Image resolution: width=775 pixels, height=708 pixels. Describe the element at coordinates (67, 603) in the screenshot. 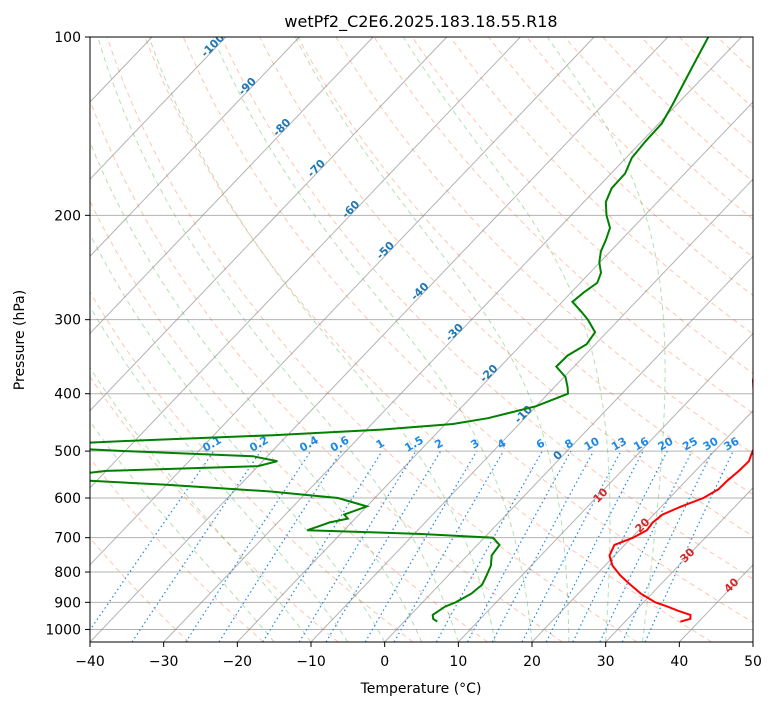

I see `y-tick-label: 900` at that location.